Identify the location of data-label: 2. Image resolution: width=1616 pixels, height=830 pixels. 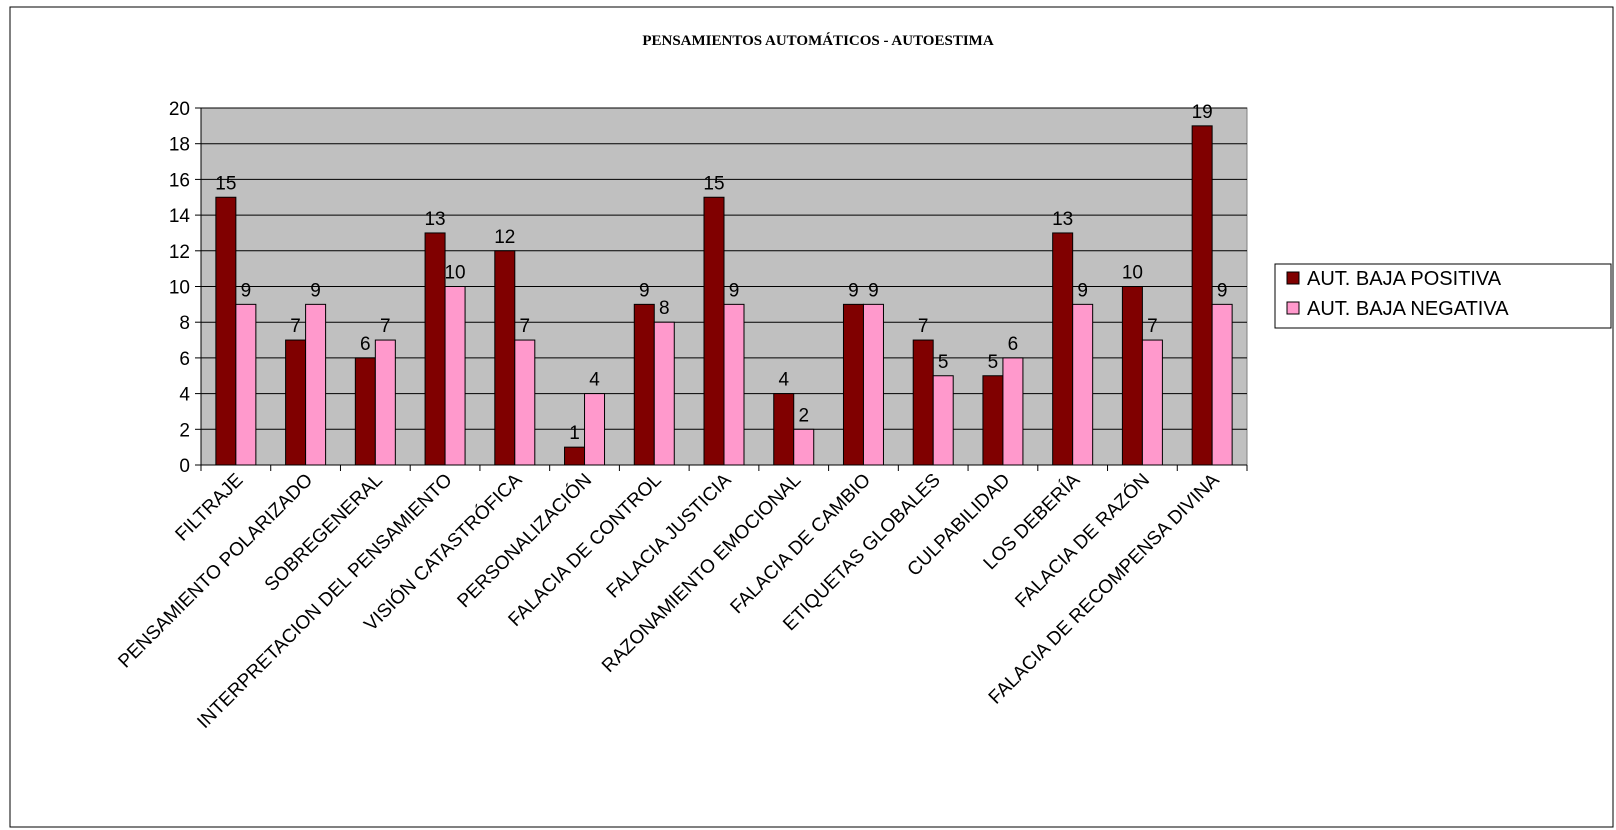
(803, 415).